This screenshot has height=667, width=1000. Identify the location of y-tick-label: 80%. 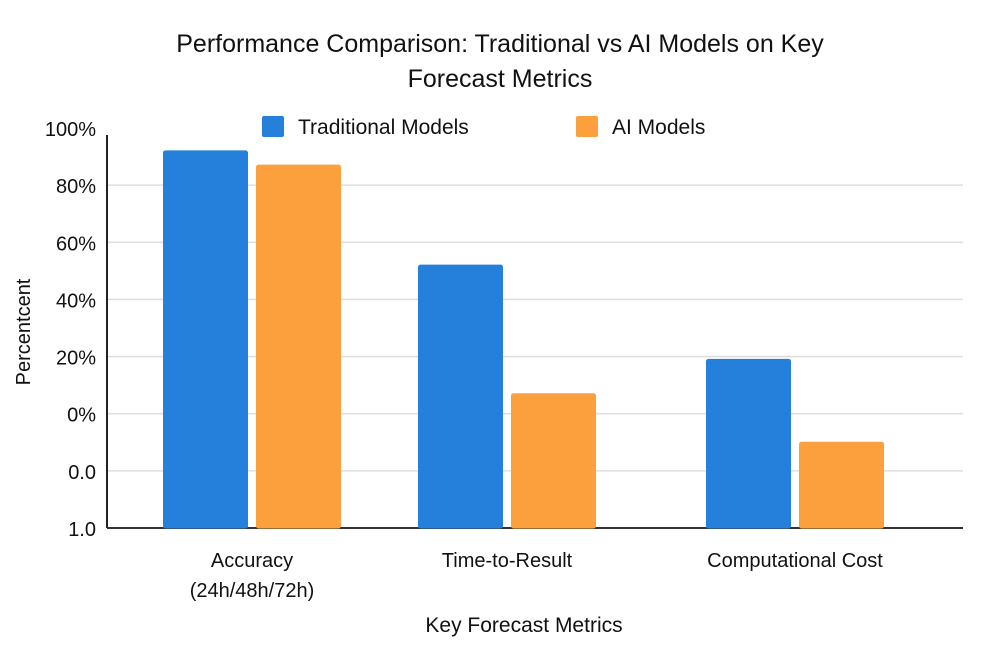
(76, 187).